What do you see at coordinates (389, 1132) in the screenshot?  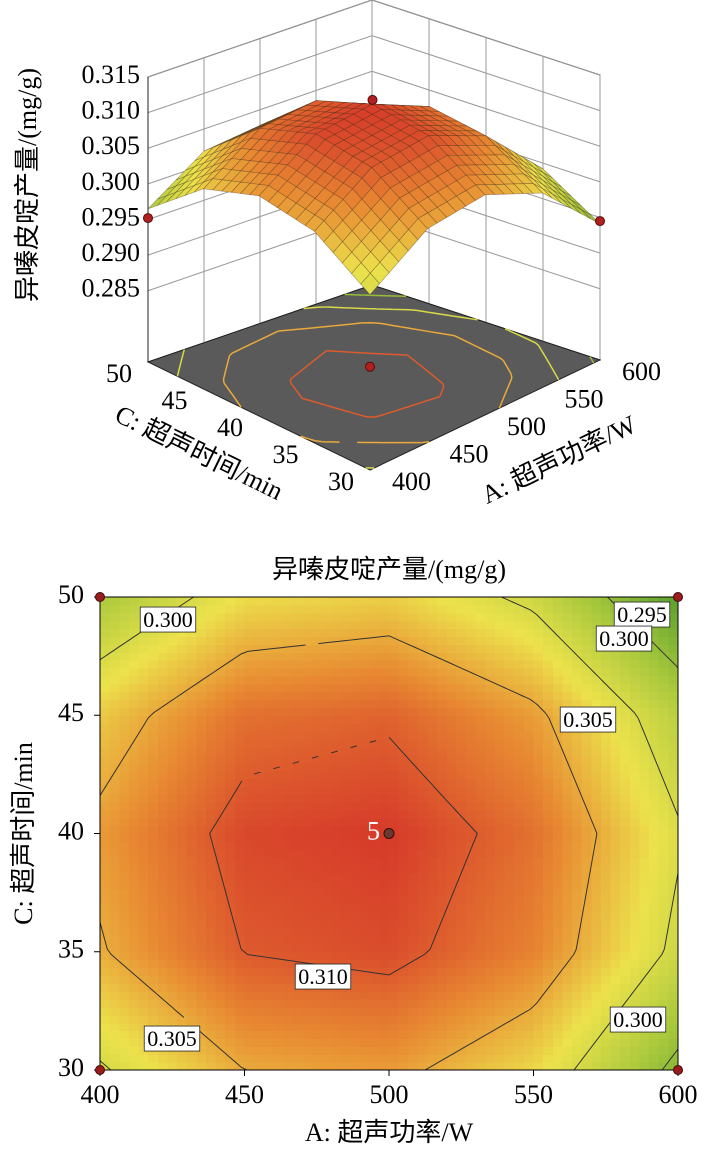 I see `x-axis-title: A: 超声功率/W` at bounding box center [389, 1132].